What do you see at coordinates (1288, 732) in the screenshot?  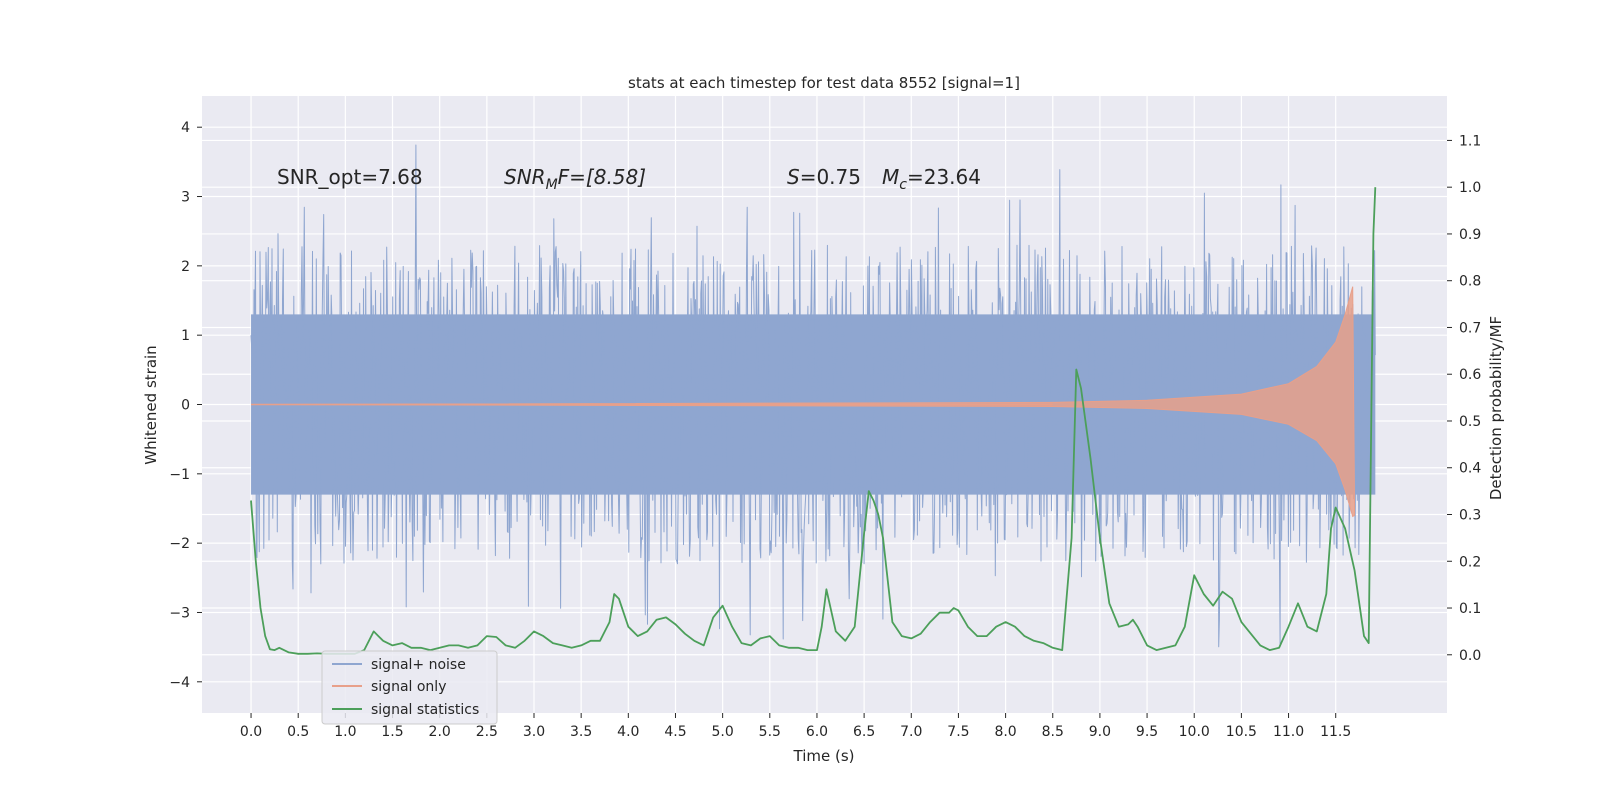 I see `x-tick-label: 11.0` at bounding box center [1288, 732].